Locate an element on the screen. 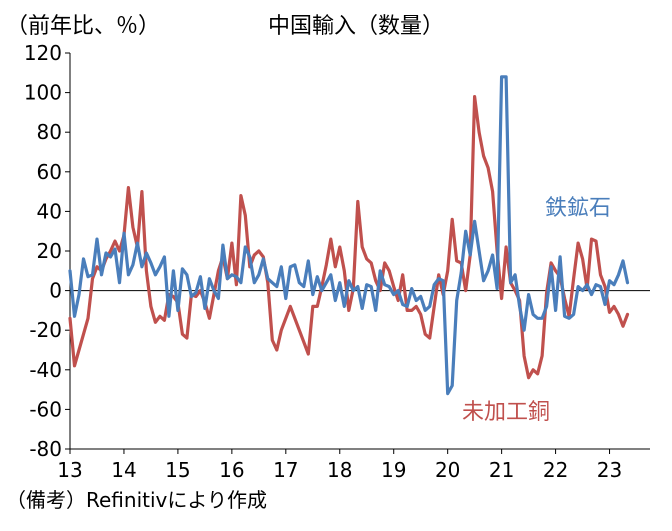 This screenshot has width=672, height=531. x-tick-label: 23 is located at coordinates (609, 470).